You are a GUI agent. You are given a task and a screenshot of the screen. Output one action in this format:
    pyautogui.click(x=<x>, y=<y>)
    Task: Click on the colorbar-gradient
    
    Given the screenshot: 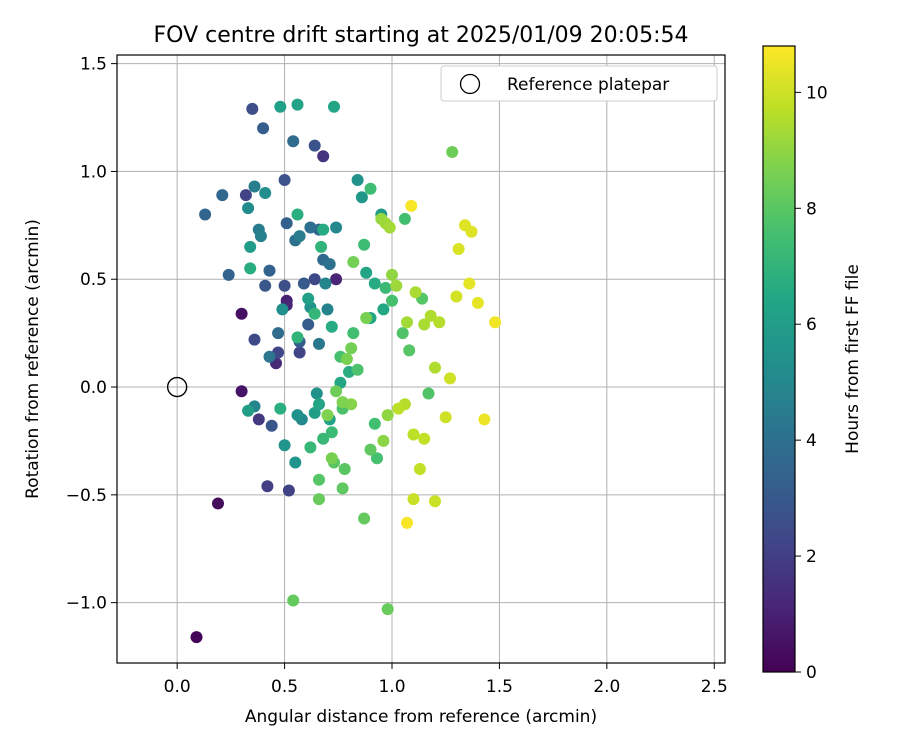 What is the action you would take?
    pyautogui.click(x=779, y=359)
    